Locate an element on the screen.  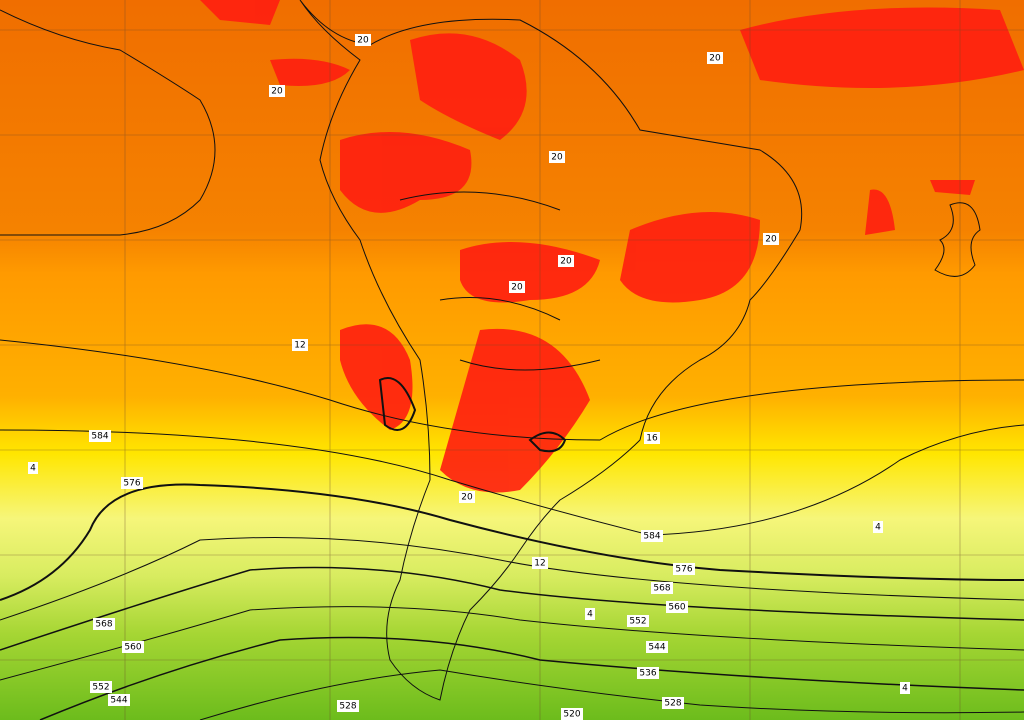
contour-label: 536 is located at coordinates (647, 674).